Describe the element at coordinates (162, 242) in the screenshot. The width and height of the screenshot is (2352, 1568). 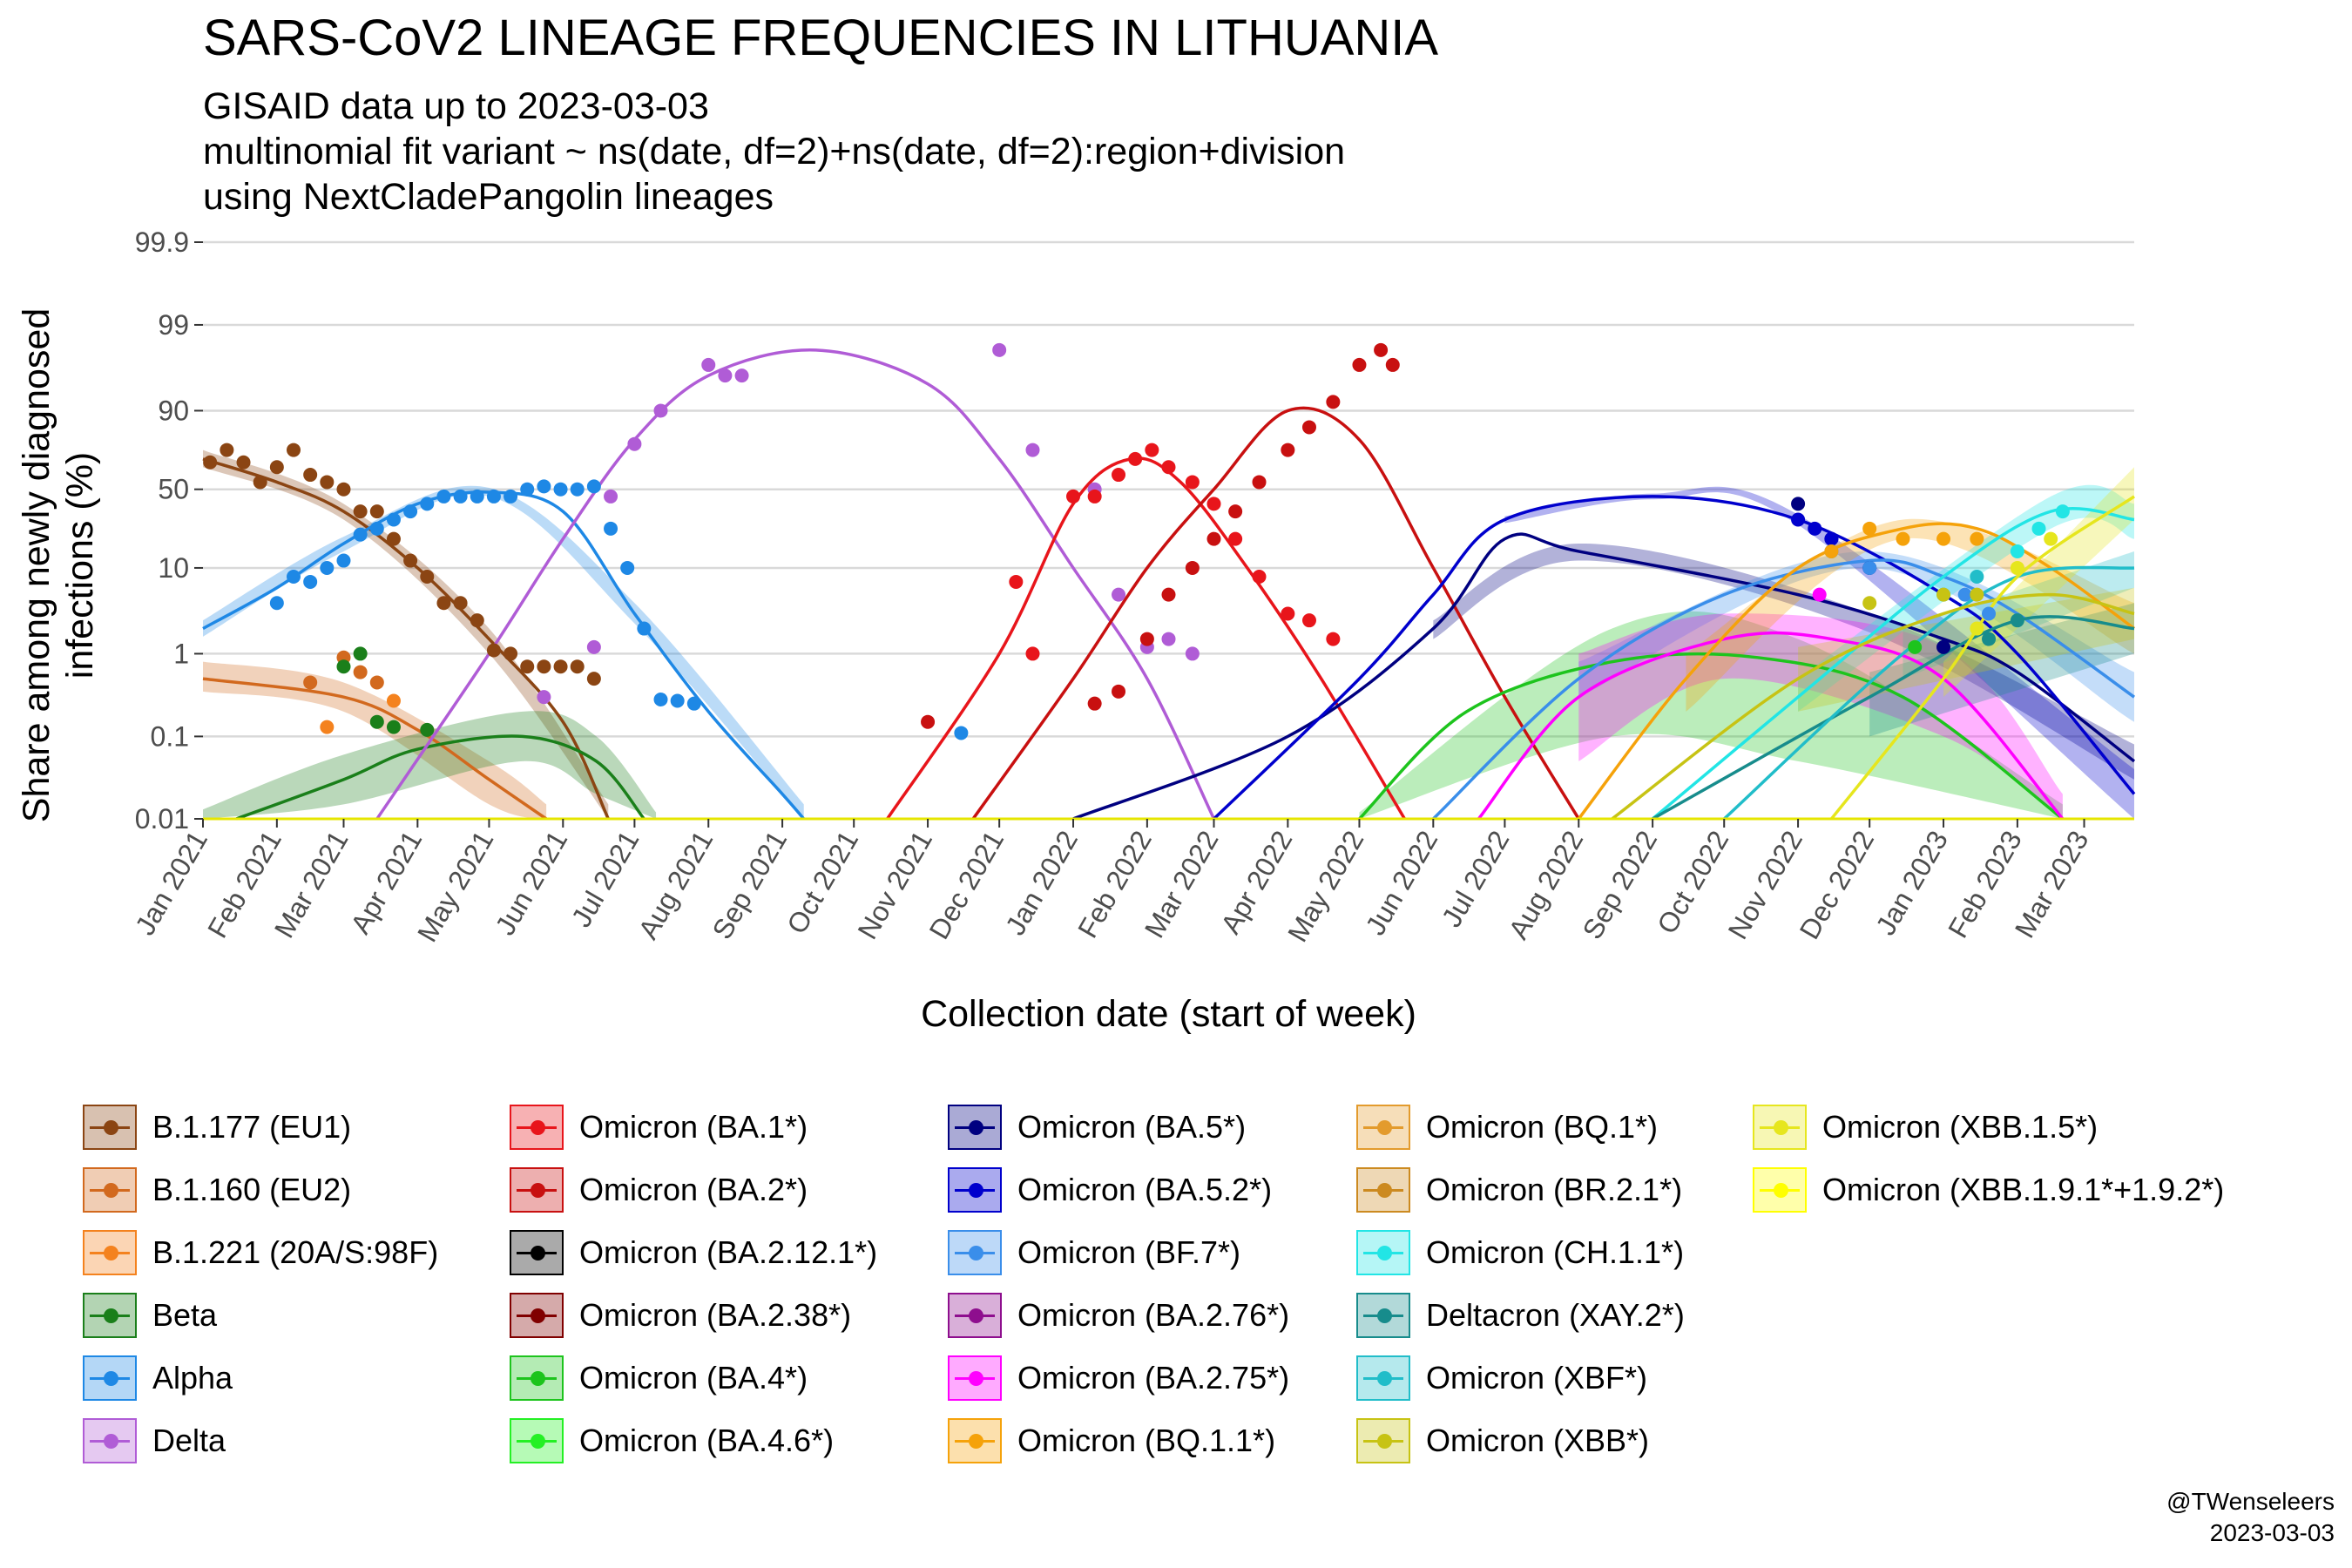
I see `y-tick-label: 99.9` at that location.